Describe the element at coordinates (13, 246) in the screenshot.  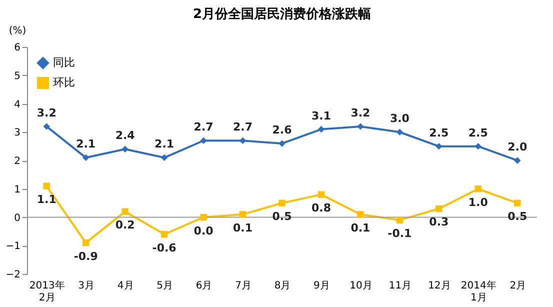
I see `y-tick-label: −1` at that location.